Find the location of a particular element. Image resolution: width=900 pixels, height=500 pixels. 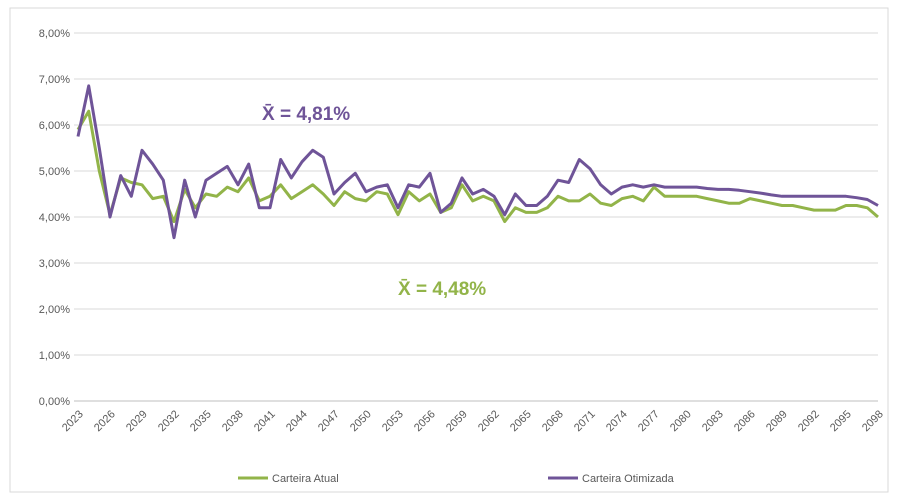

x-tick-label: 2026 is located at coordinates (105, 421).